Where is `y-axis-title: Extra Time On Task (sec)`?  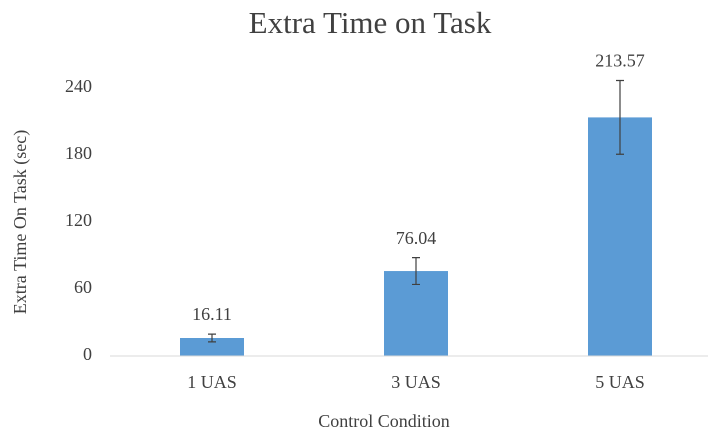
y-axis-title: Extra Time On Task (sec) is located at coordinates (20, 222).